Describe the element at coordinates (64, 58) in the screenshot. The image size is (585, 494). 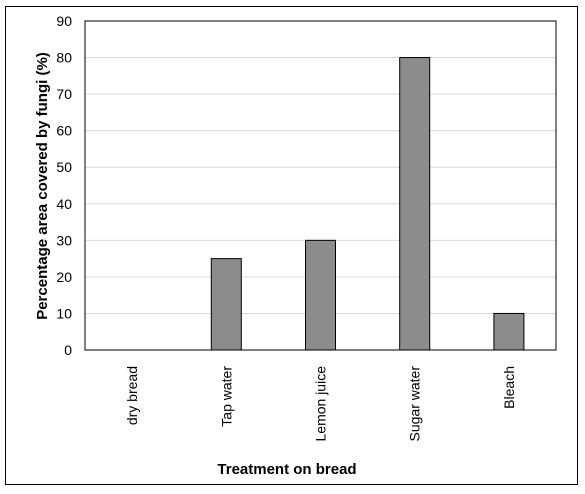
I see `y-tick-label: 80` at that location.